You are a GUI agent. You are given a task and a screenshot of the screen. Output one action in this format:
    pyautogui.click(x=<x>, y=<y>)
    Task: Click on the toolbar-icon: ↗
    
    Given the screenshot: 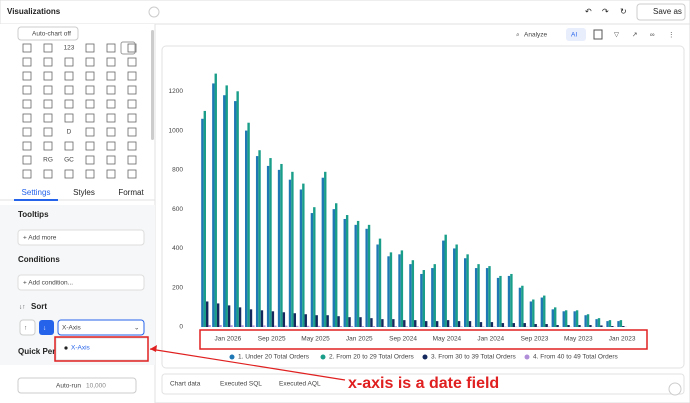 What is the action you would take?
    pyautogui.click(x=634, y=35)
    